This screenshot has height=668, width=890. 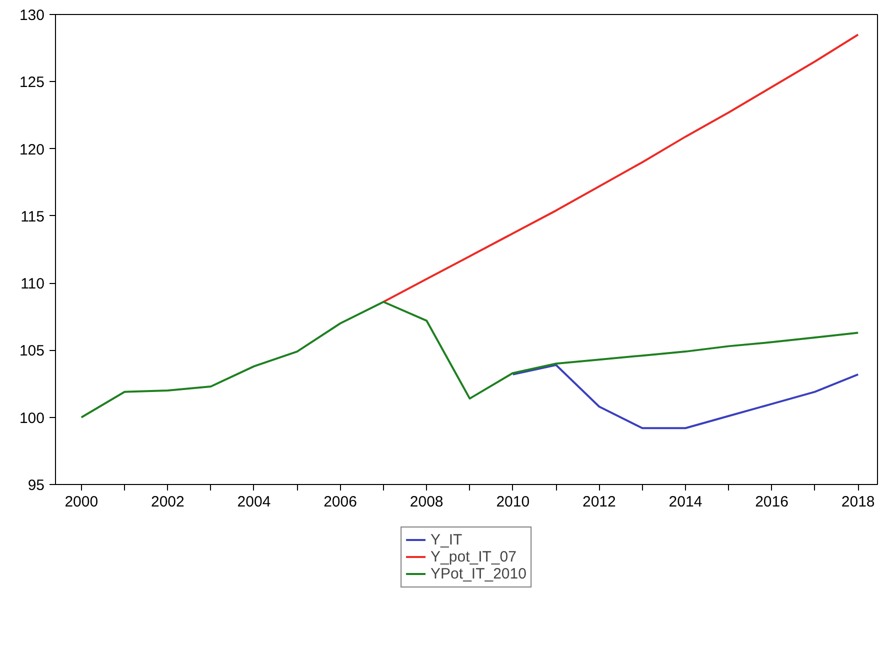 What do you see at coordinates (427, 502) in the screenshot?
I see `x-tick-label: 2008` at bounding box center [427, 502].